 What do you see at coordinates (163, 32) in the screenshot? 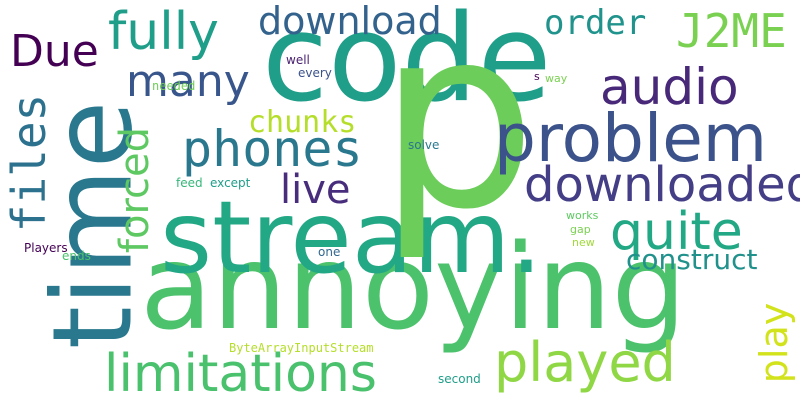
I see `word-fully: fully` at bounding box center [163, 32].